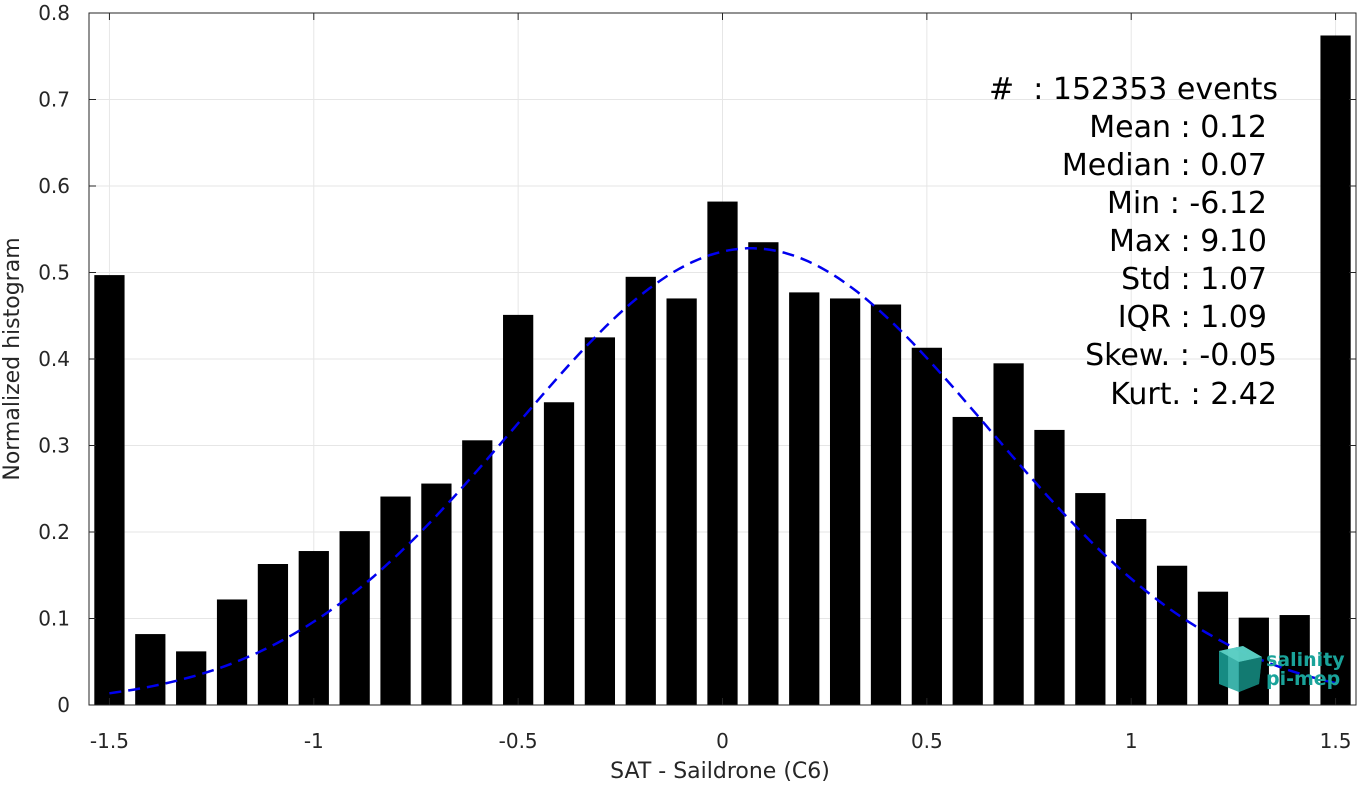 Image resolution: width=1367 pixels, height=785 pixels. Describe the element at coordinates (109, 741) in the screenshot. I see `x-tick-label: -1.5` at that location.